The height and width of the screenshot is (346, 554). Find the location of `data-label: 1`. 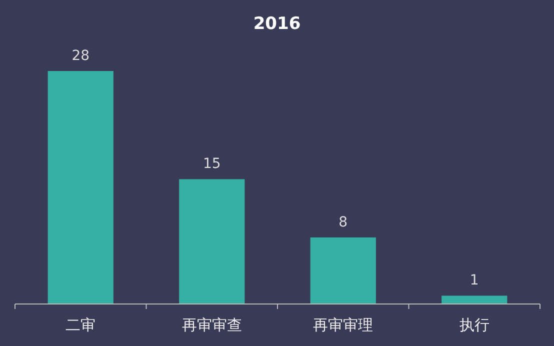

data-label: 1 is located at coordinates (474, 280).